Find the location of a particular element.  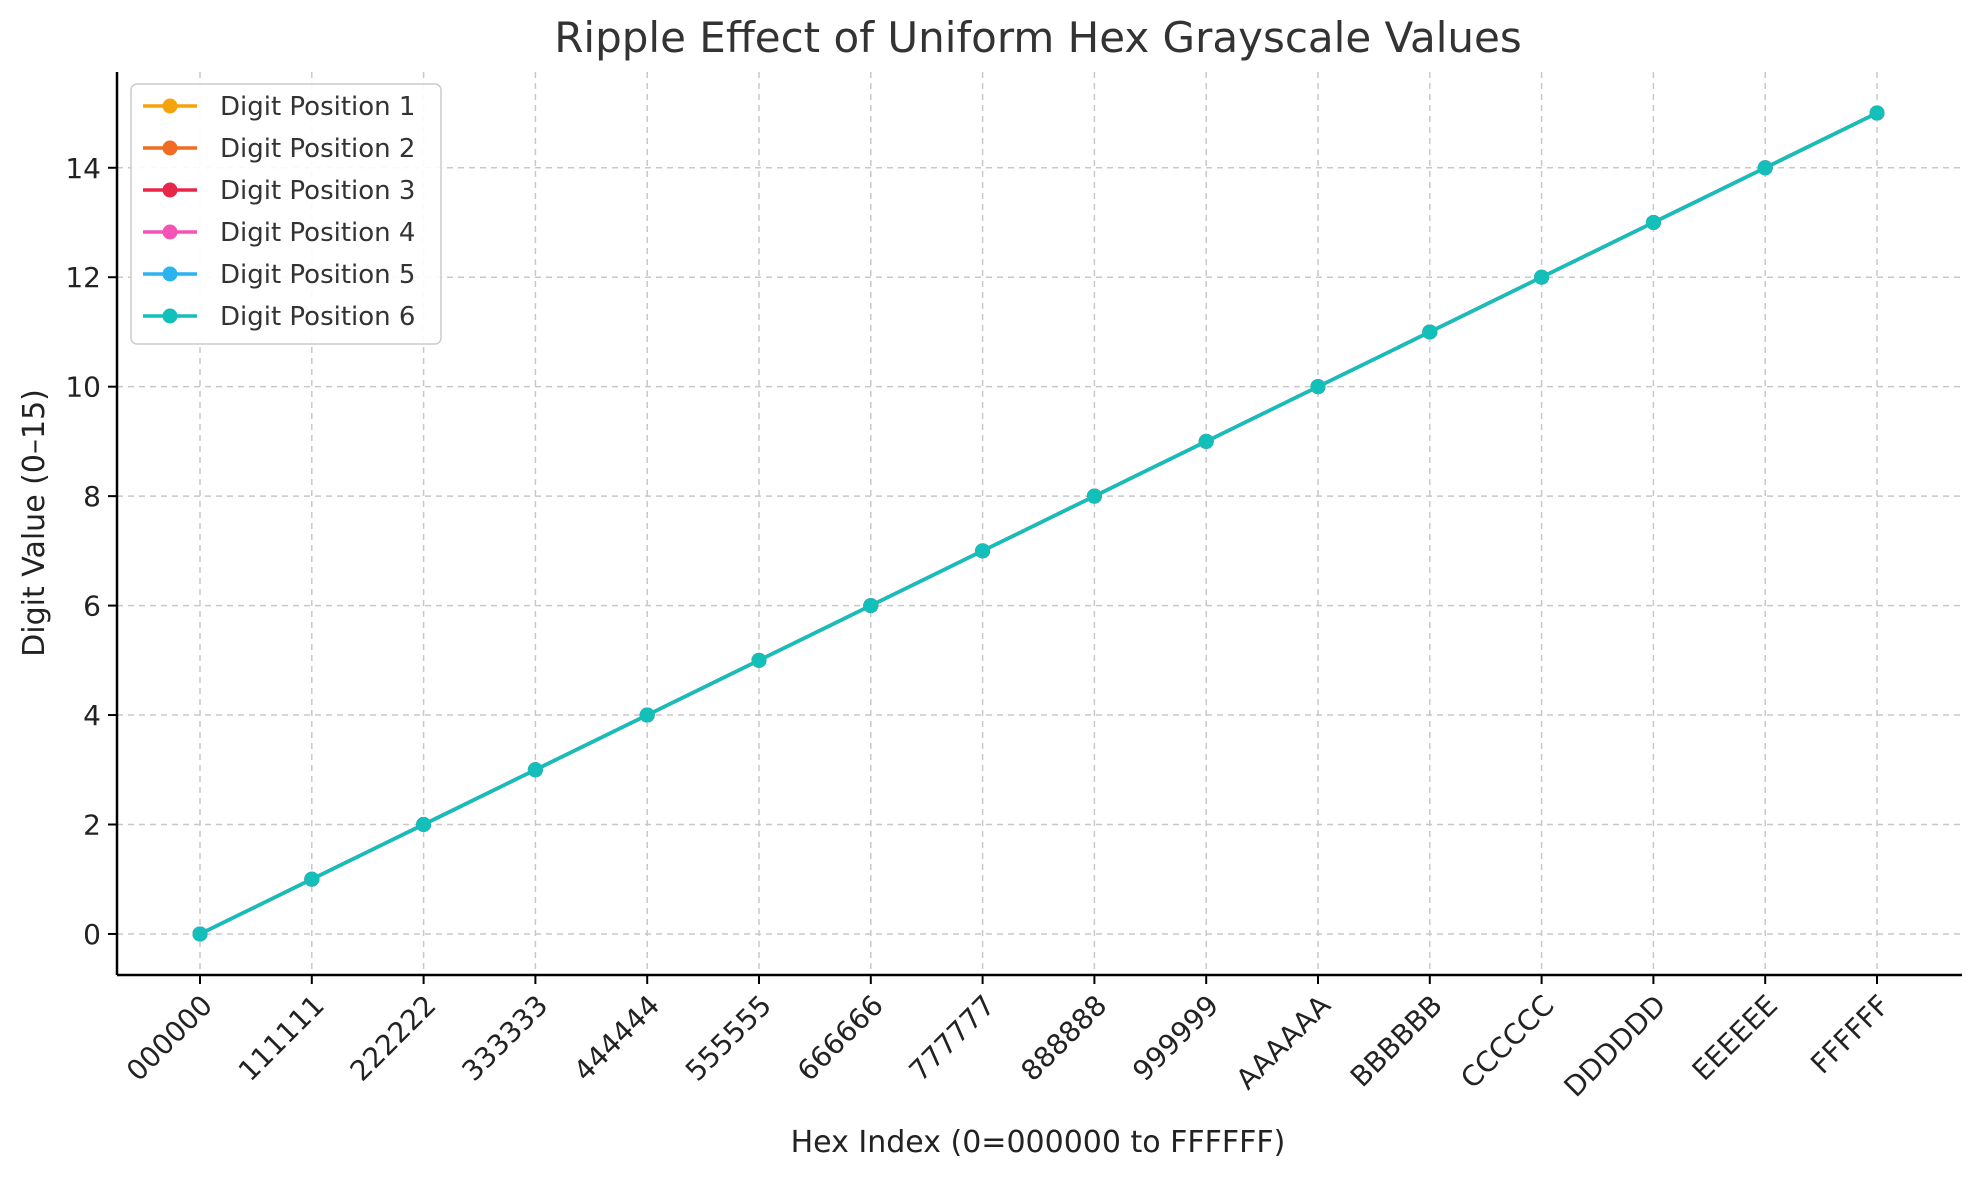

x-tick-label: 999999 is located at coordinates (1175, 1038).